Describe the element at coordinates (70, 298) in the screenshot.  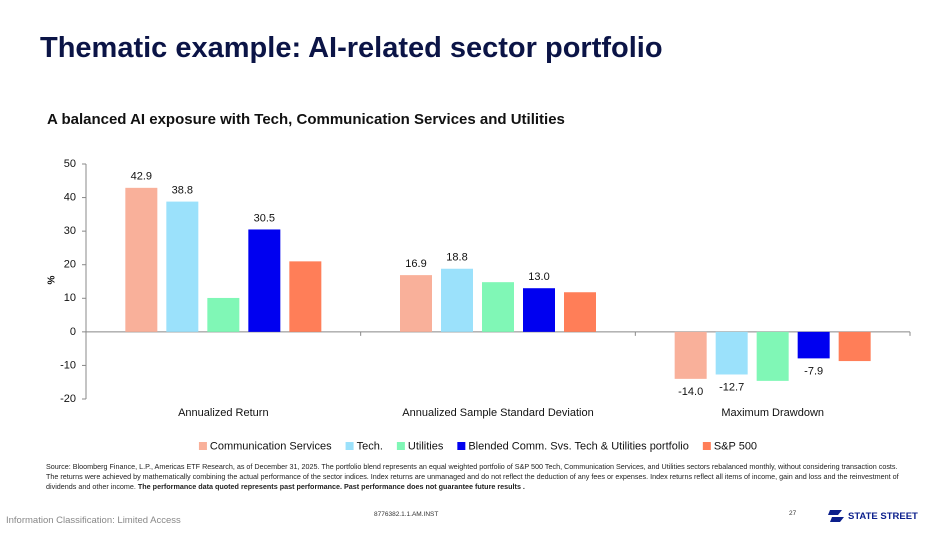
I see `y-tick-label: 10` at that location.